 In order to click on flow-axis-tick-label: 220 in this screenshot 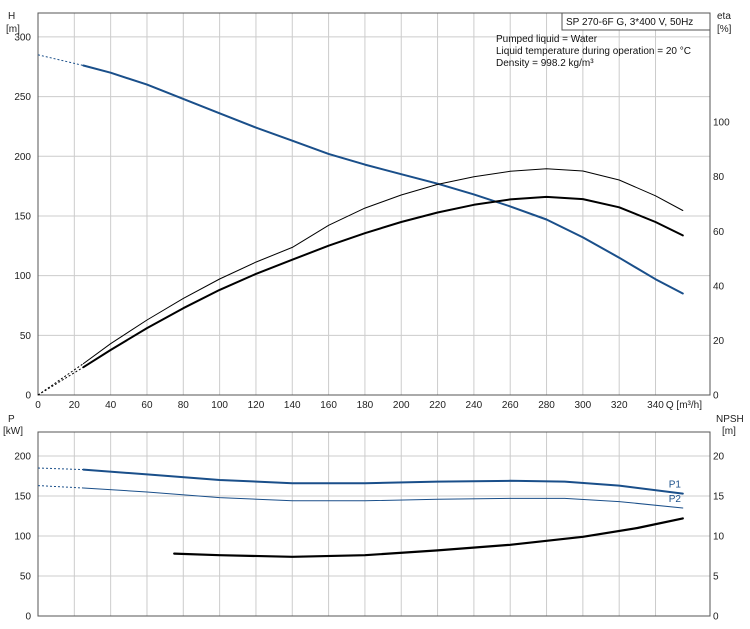, I will do `click(437, 405)`.